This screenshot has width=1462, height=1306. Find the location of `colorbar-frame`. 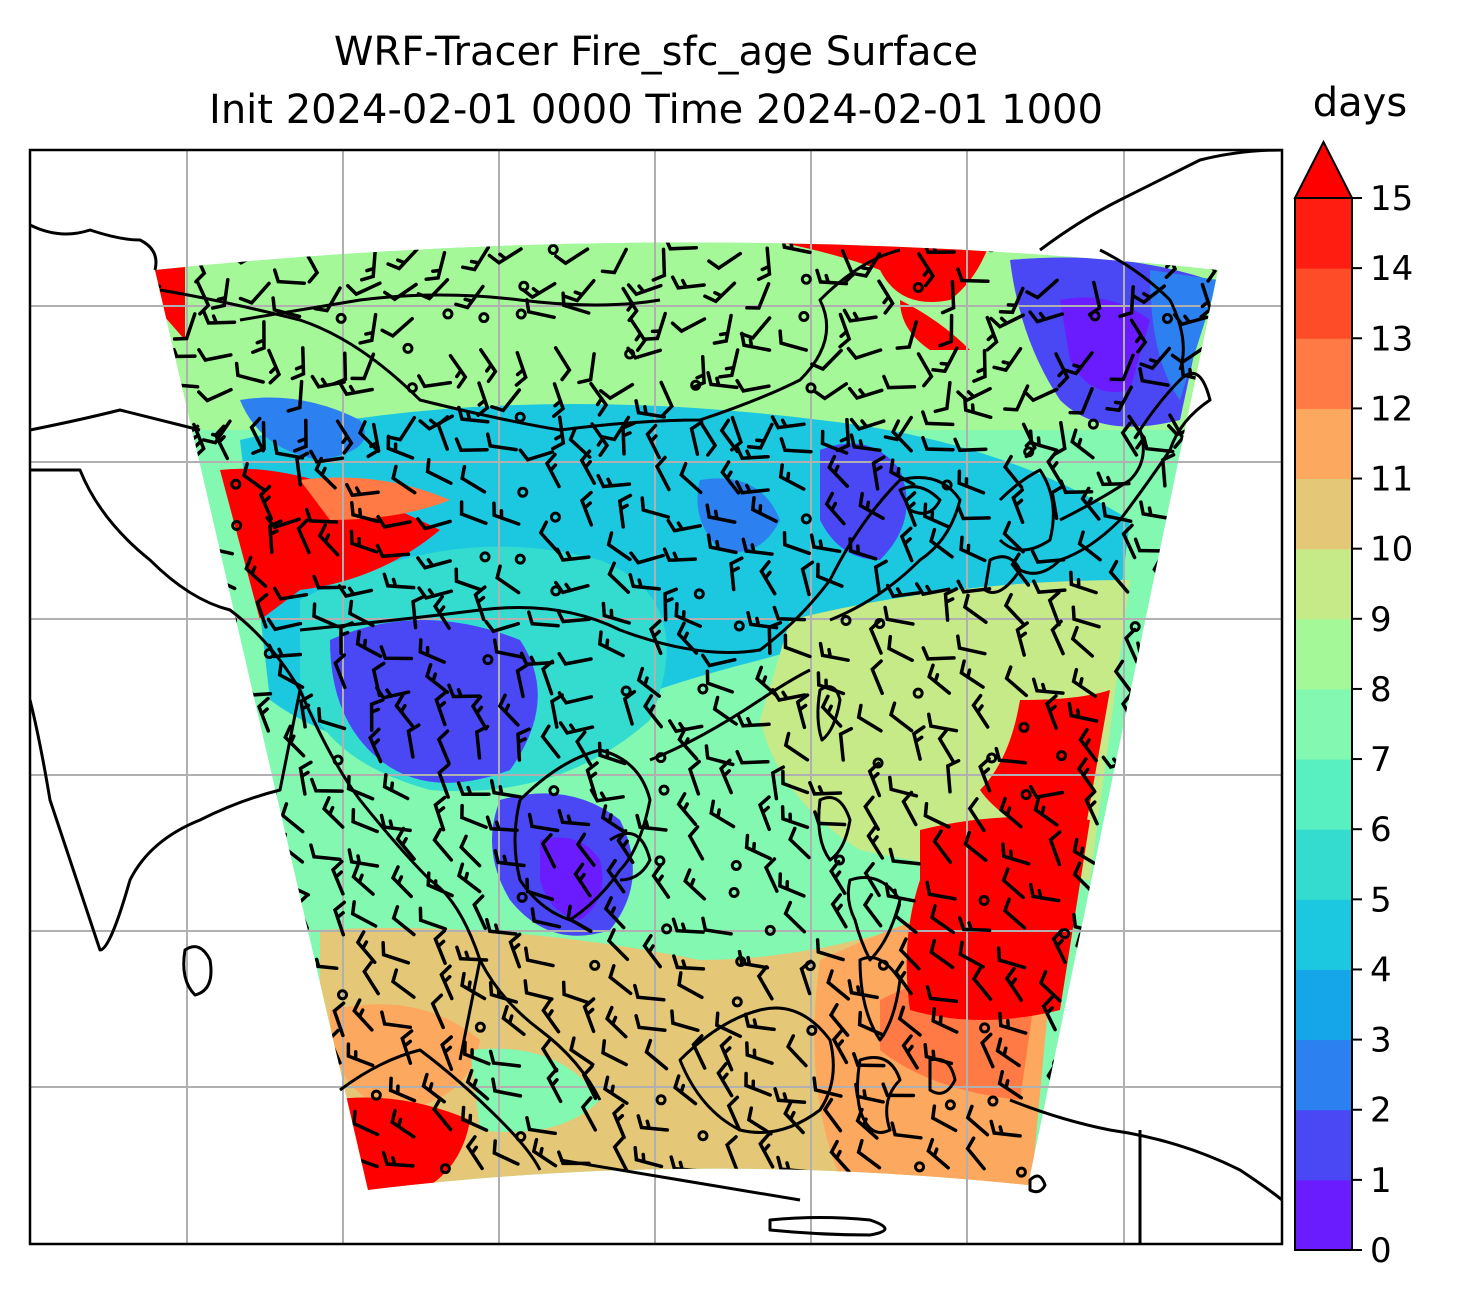

colorbar-frame is located at coordinates (1323, 724).